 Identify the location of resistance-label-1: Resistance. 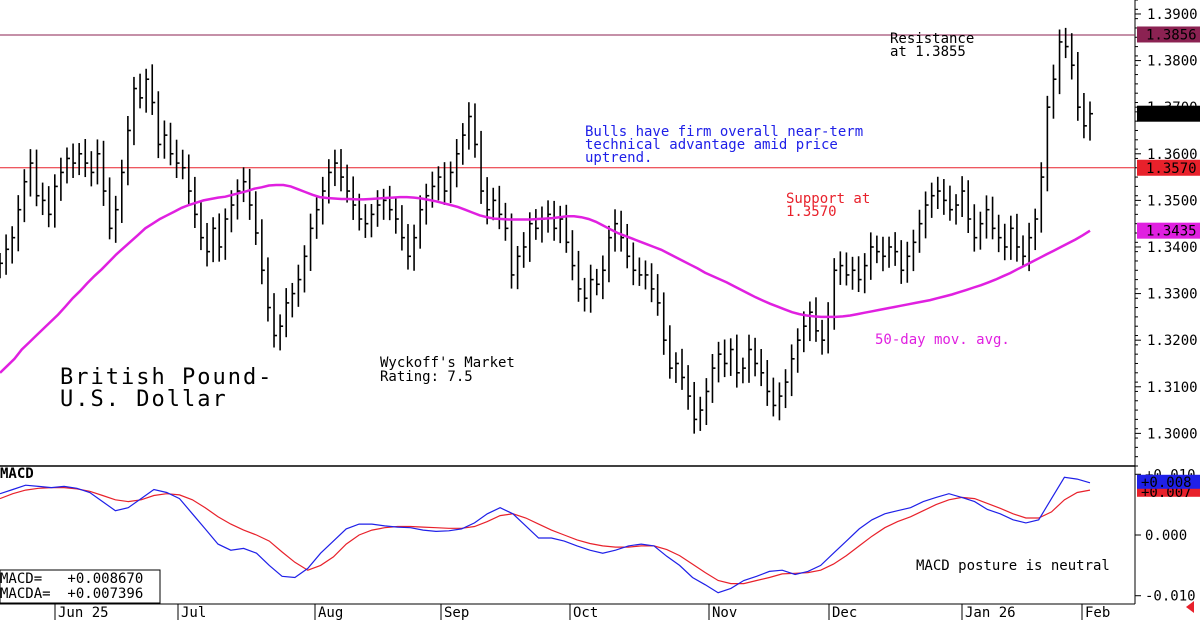
(932, 39).